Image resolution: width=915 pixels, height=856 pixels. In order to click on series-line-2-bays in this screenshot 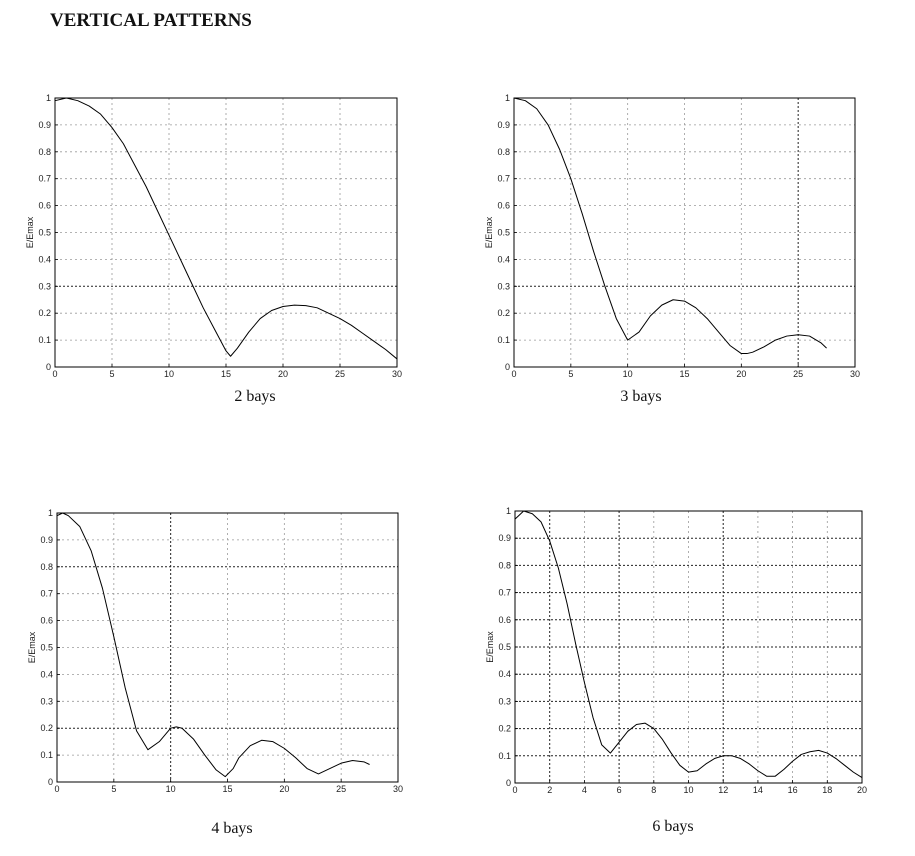, I will do `click(226, 228)`.